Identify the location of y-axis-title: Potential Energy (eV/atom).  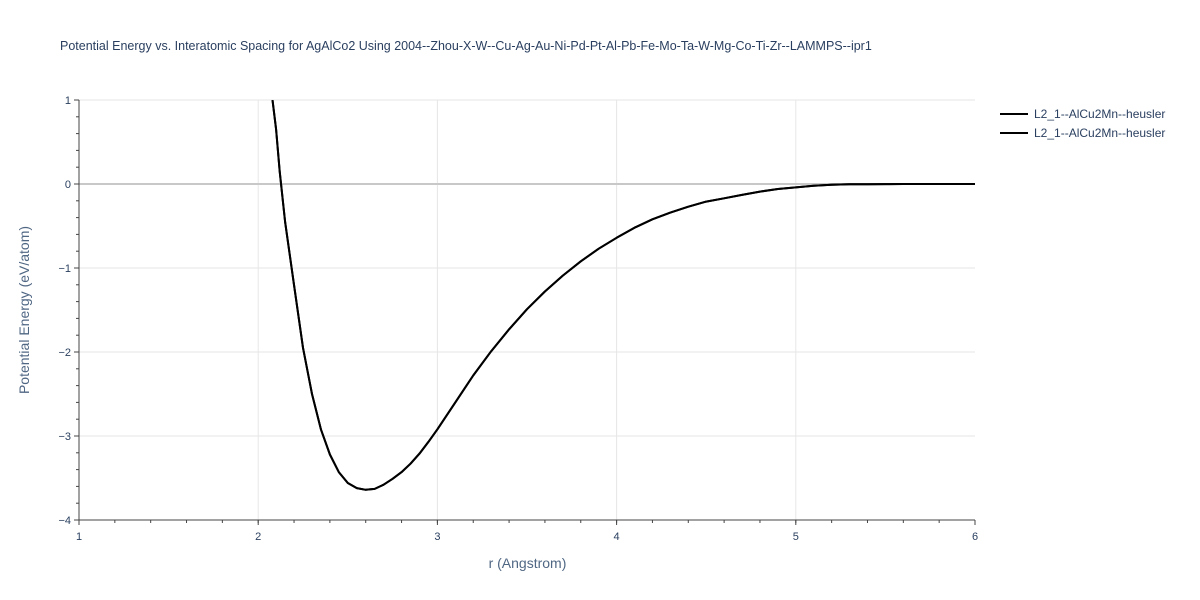
(24, 310).